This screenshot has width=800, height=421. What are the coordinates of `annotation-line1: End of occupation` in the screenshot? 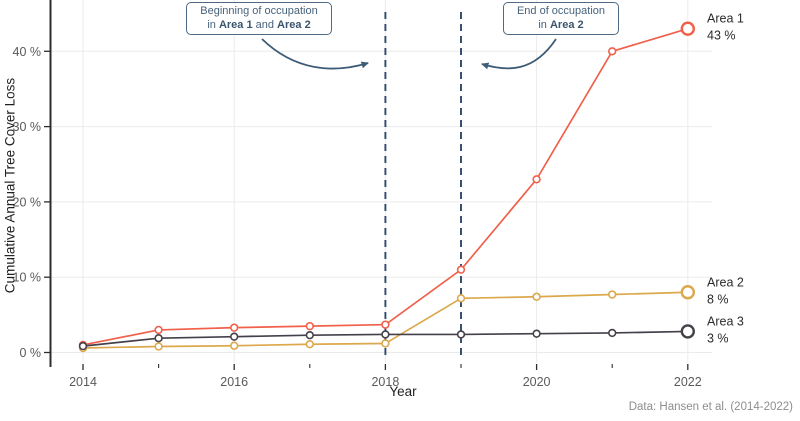 It's located at (561, 11).